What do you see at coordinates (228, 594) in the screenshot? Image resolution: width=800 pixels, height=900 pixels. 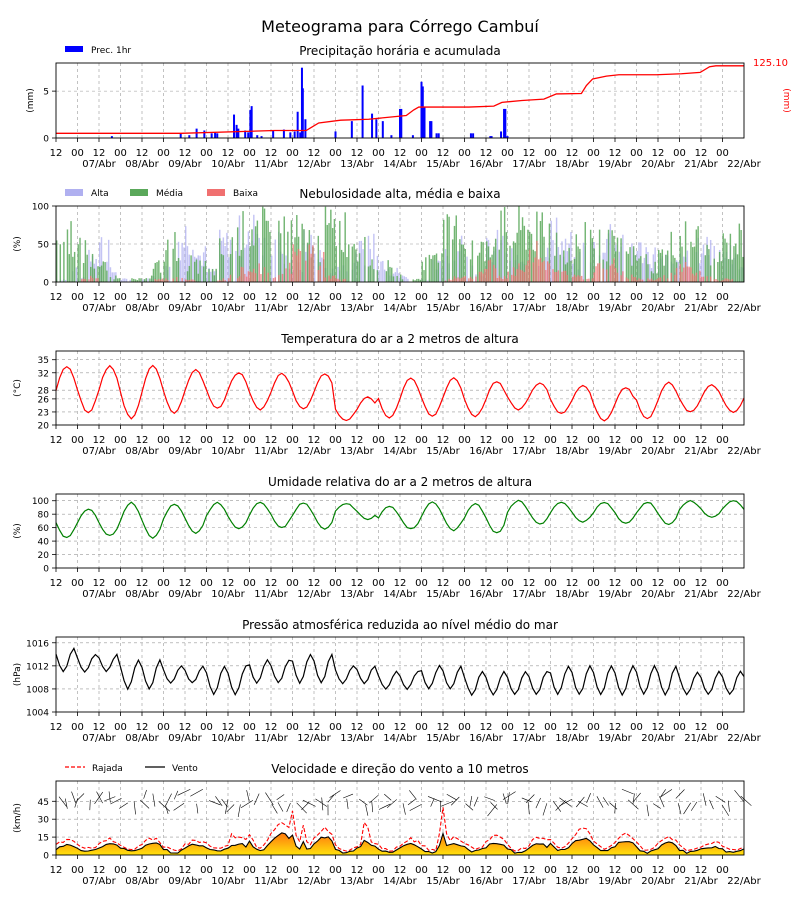 I see `x-tick-day-label: 10/Abr` at bounding box center [228, 594].